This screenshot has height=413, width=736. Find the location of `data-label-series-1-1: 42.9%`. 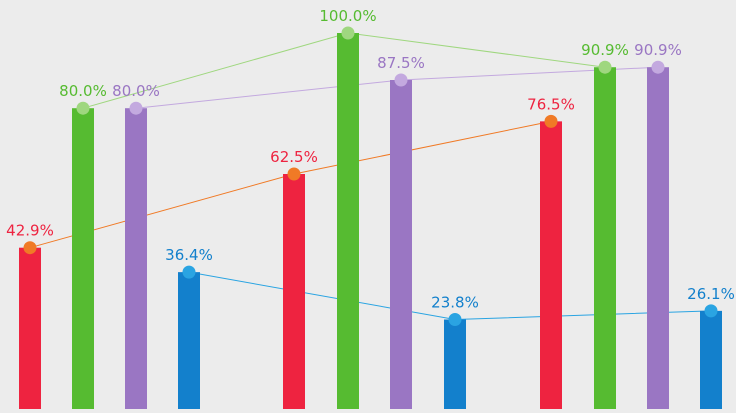

data-label-series-1-1: 42.9% is located at coordinates (30, 231).